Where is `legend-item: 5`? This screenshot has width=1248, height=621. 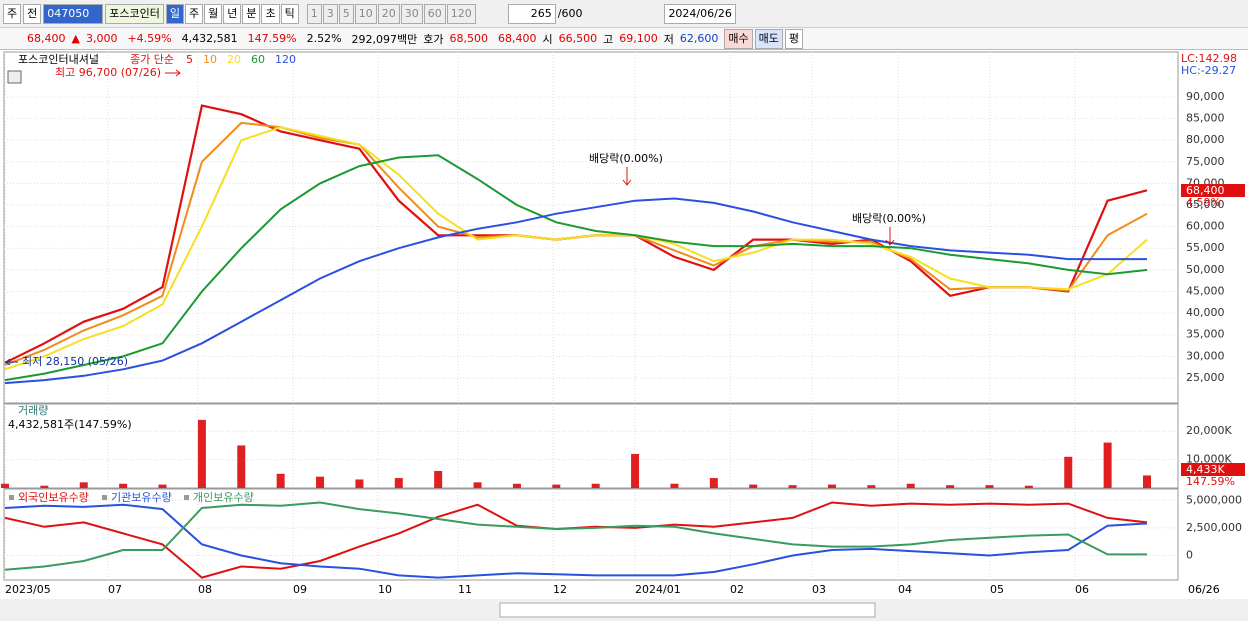 legend-item: 5 is located at coordinates (189, 59).